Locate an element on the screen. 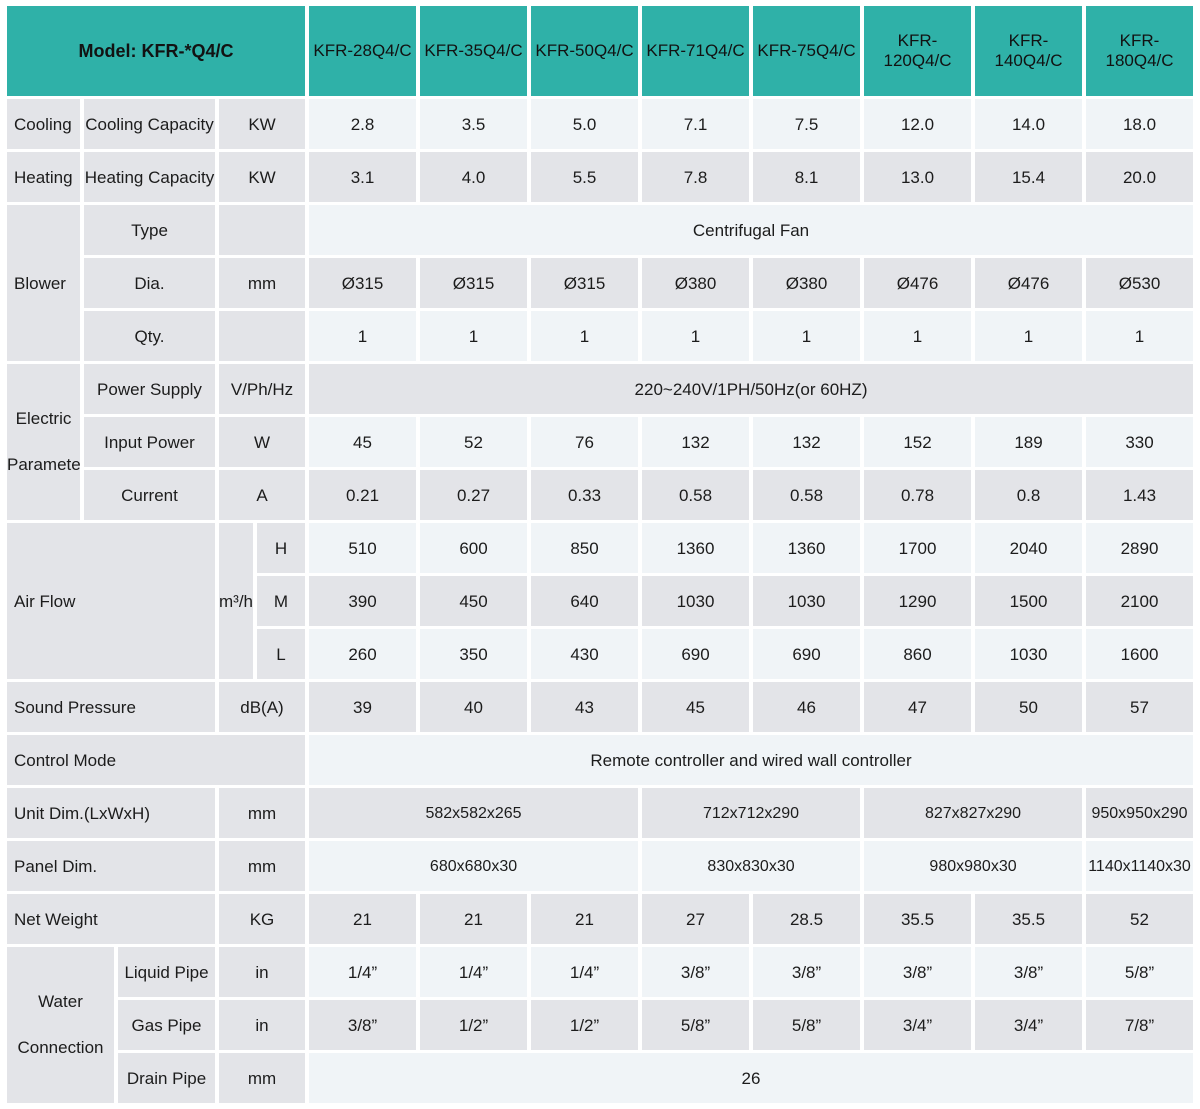 The image size is (1200, 1109). value-cell: 8.1 is located at coordinates (807, 177).